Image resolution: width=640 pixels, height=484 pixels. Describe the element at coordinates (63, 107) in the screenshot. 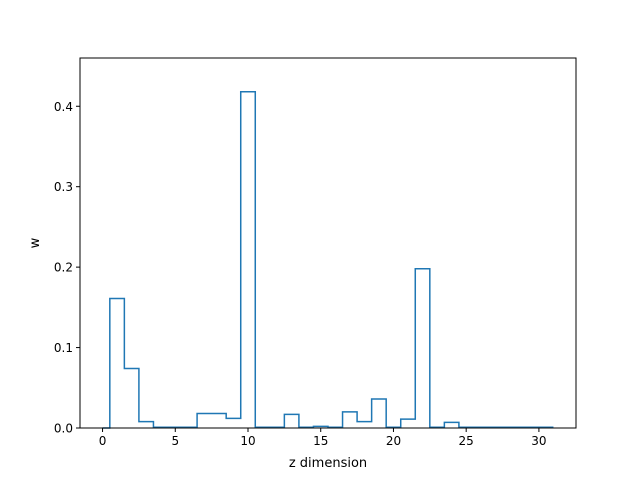

I see `y-tick-label: 0.4` at that location.